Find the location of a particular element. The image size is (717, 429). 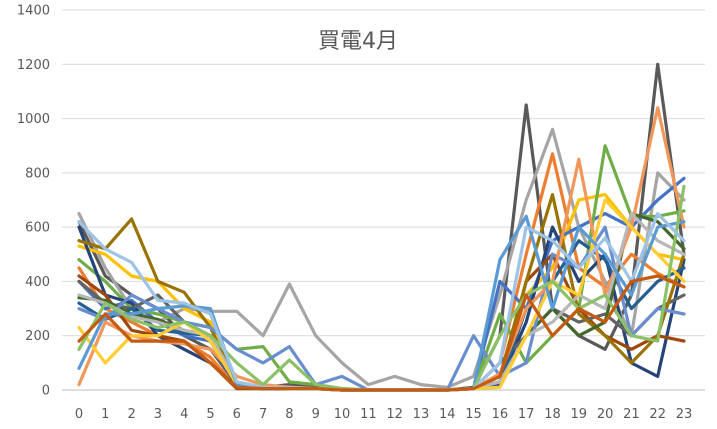

y-tick-label: 600 is located at coordinates (37, 228).